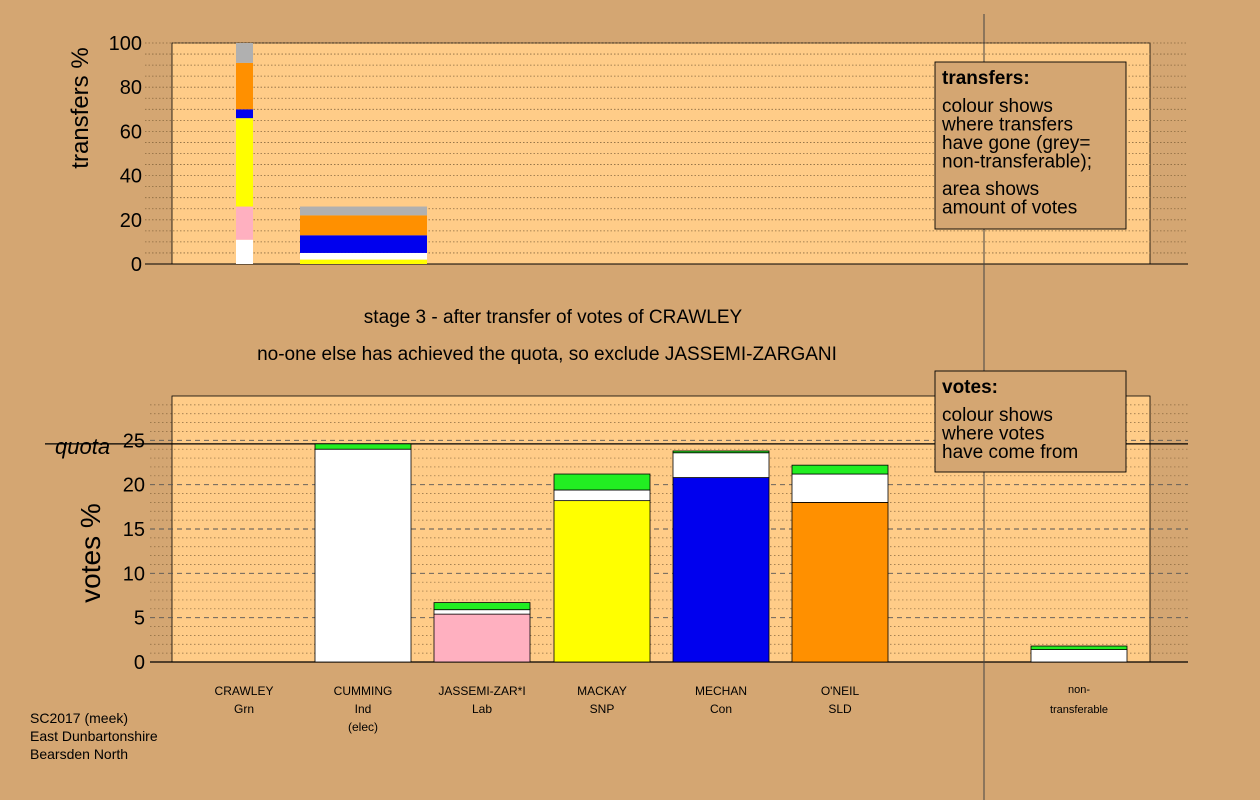 This screenshot has width=1260, height=800. What do you see at coordinates (134, 486) in the screenshot?
I see `votes-y-tick-label: 20` at bounding box center [134, 486].